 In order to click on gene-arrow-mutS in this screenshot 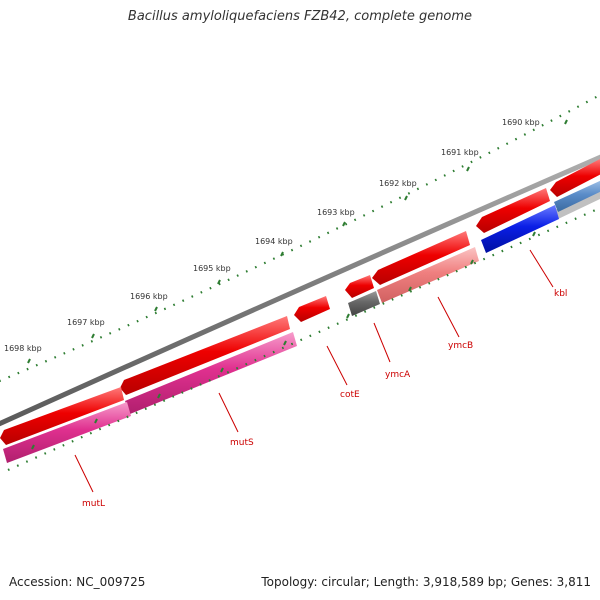, I will do `click(205, 355)`.